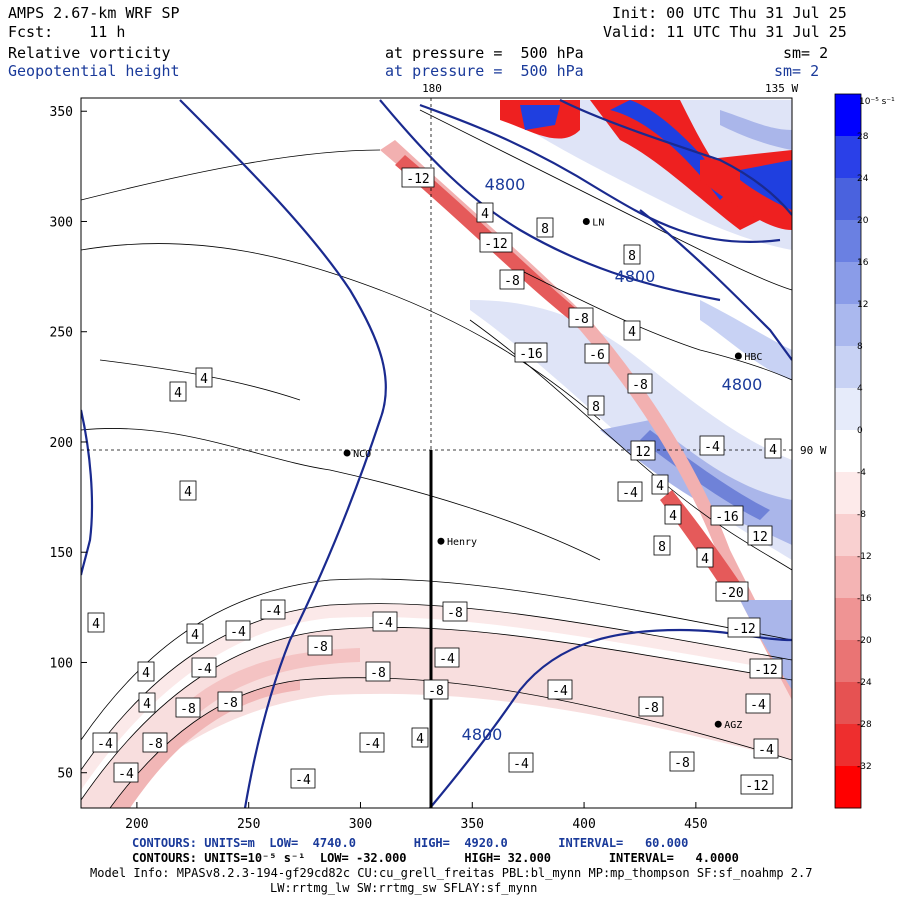 The image size is (900, 900). What do you see at coordinates (360, 824) in the screenshot?
I see `x-tick-label: 300` at bounding box center [360, 824].